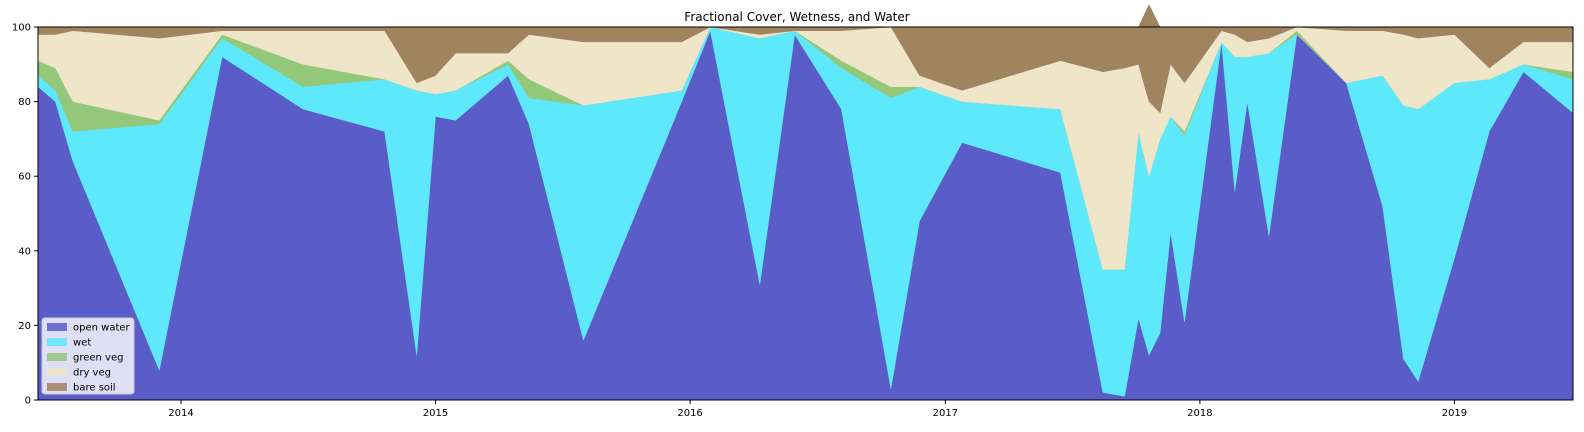  What do you see at coordinates (435, 413) in the screenshot?
I see `x-tick-label: 2015` at bounding box center [435, 413].